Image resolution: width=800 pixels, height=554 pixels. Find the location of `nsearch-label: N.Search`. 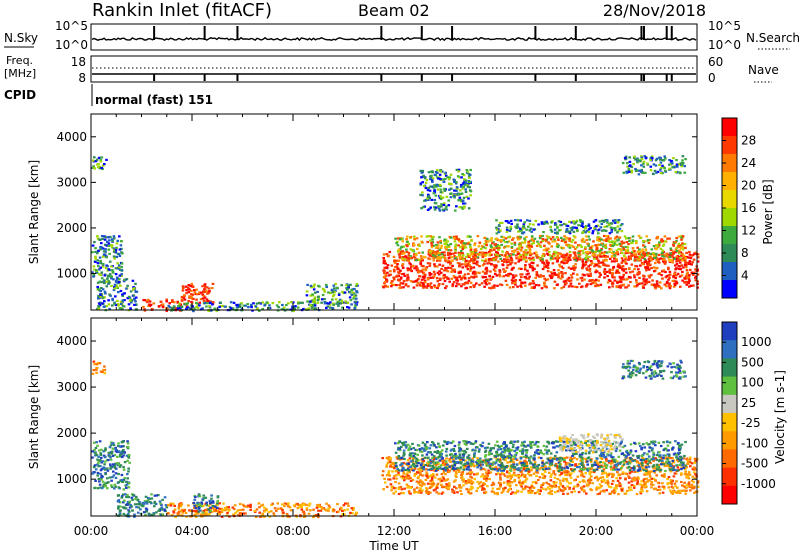

nsearch-label: N.Search is located at coordinates (773, 38).